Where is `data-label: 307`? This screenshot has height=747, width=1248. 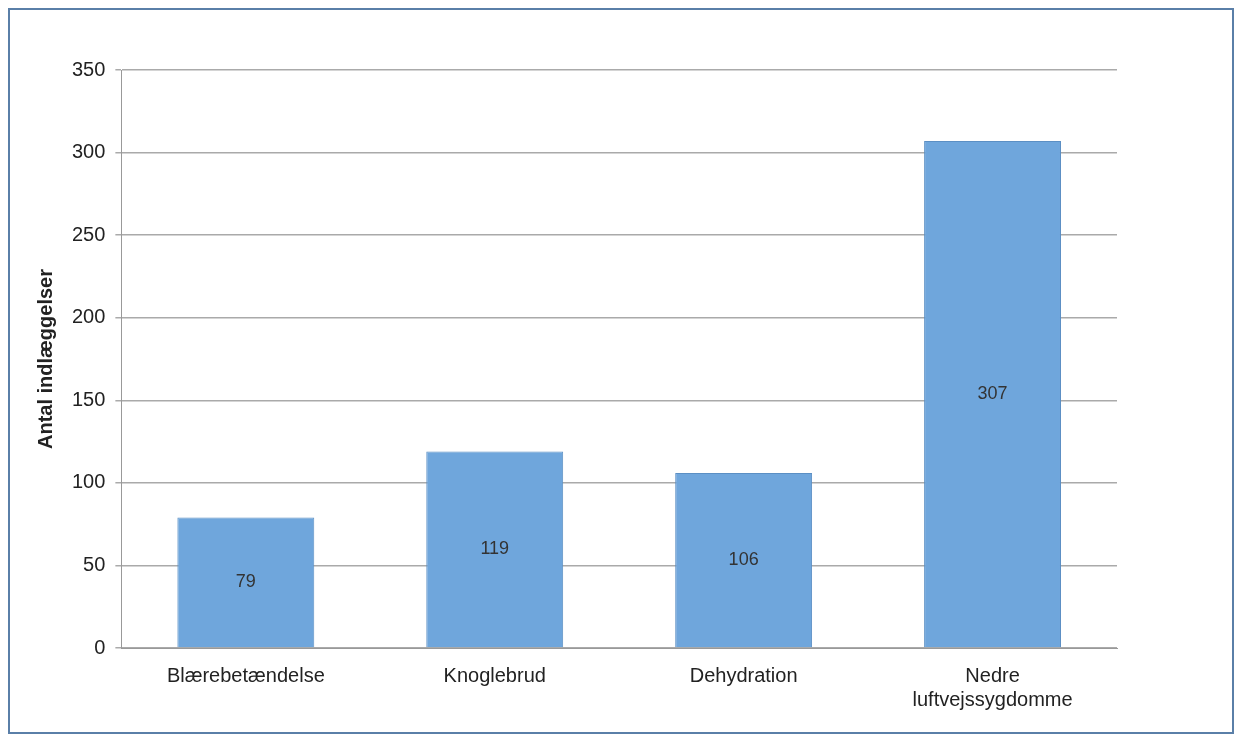
data-label: 307 is located at coordinates (992, 393).